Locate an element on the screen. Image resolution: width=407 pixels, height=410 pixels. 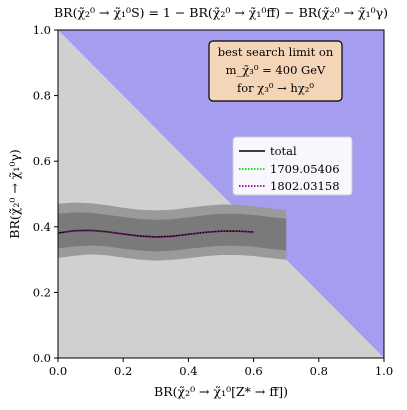
series-layer is located at coordinates (156, 233).